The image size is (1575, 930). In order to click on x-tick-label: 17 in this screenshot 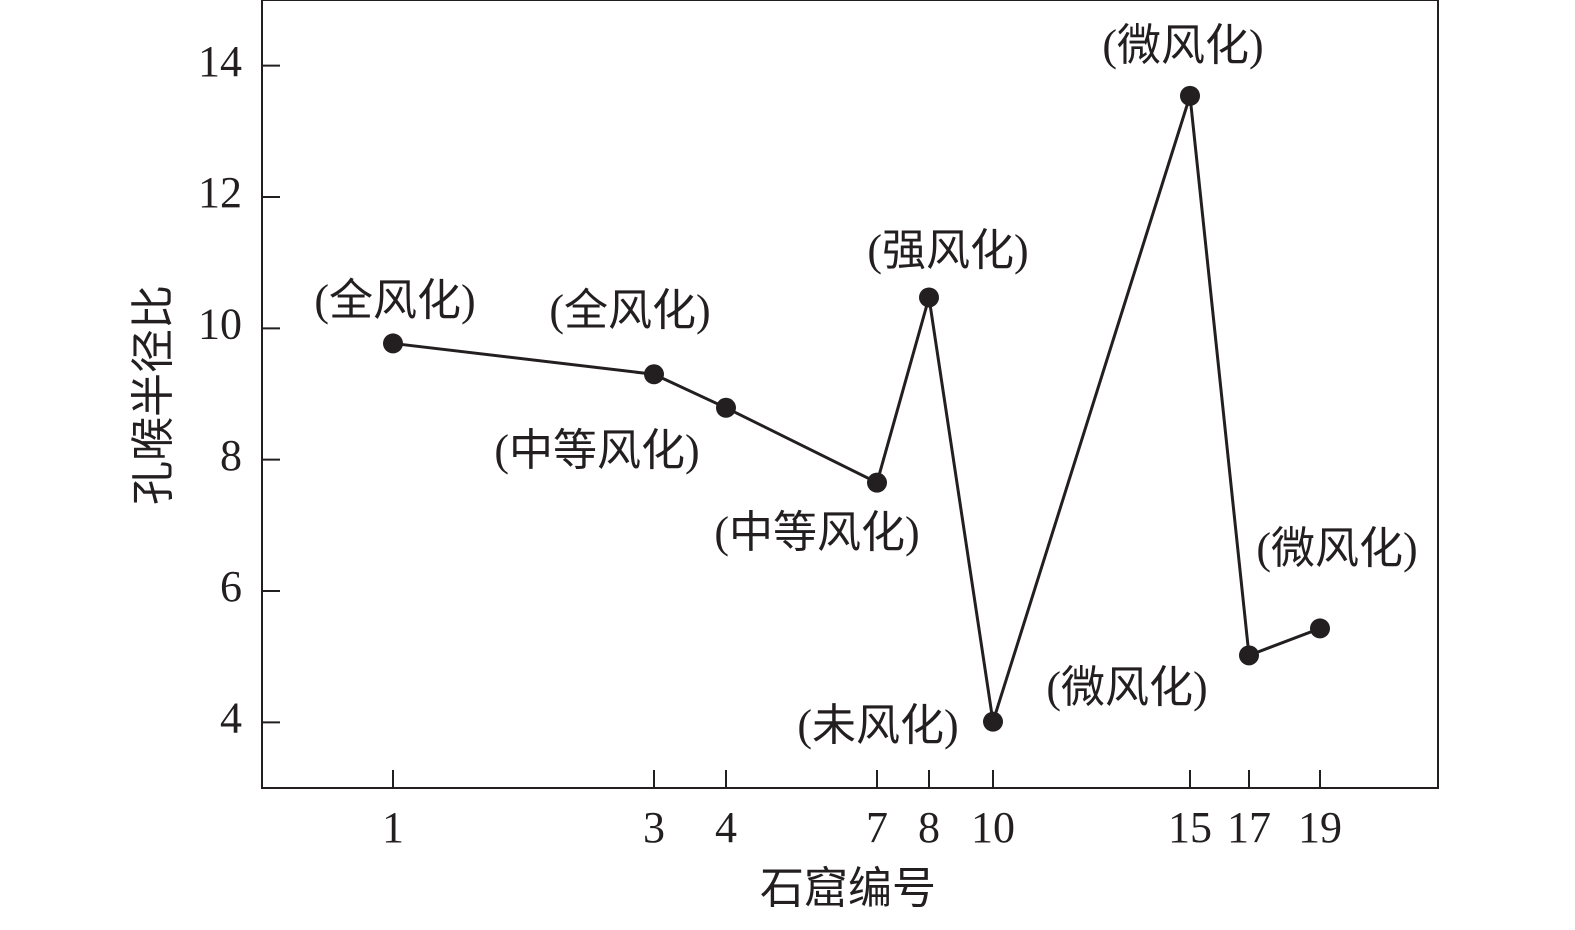, I will do `click(1249, 827)`.